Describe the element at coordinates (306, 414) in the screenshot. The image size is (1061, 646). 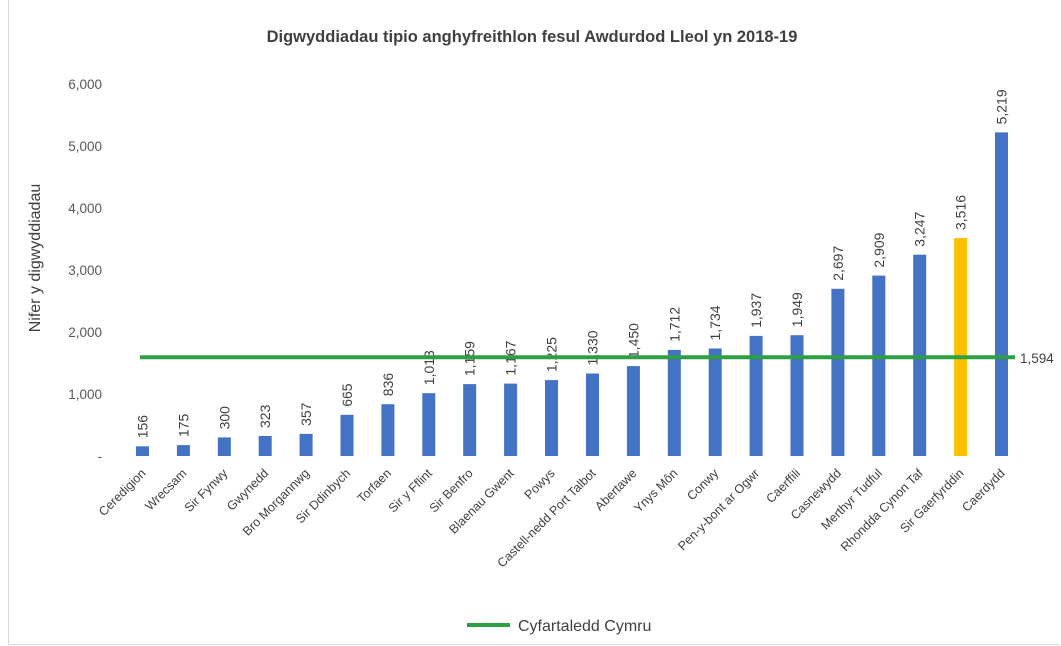
I see `bar-value-label: 357` at that location.